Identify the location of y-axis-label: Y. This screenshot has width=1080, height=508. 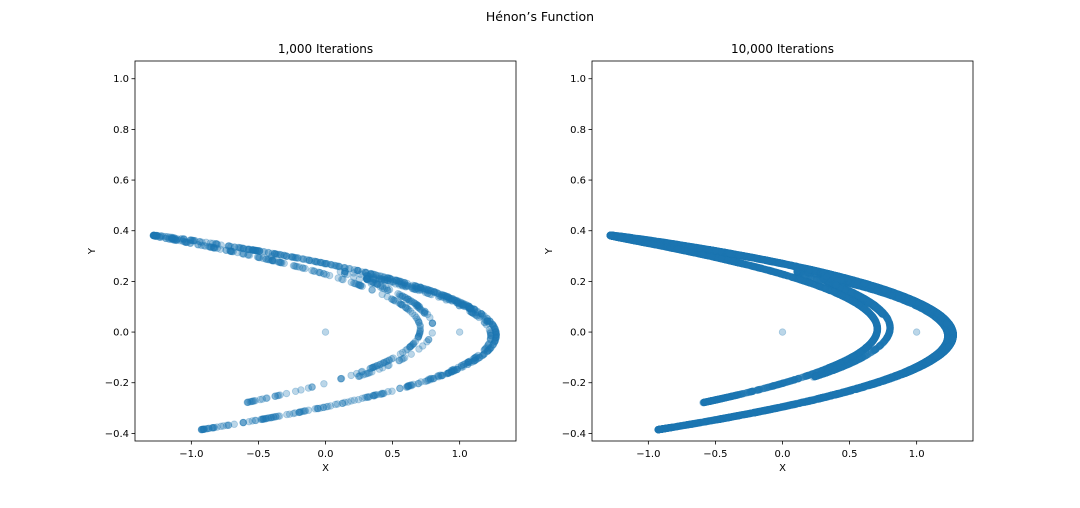
(92, 251).